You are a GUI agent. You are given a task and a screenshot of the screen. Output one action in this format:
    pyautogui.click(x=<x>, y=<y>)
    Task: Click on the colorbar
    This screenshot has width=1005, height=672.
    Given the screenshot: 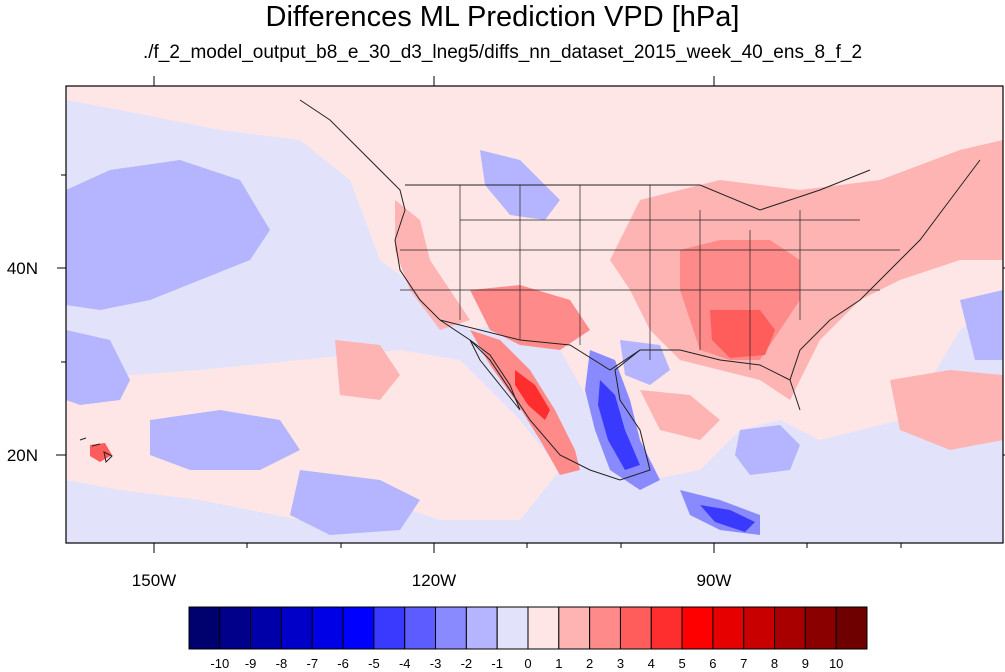 What is the action you would take?
    pyautogui.click(x=528, y=628)
    